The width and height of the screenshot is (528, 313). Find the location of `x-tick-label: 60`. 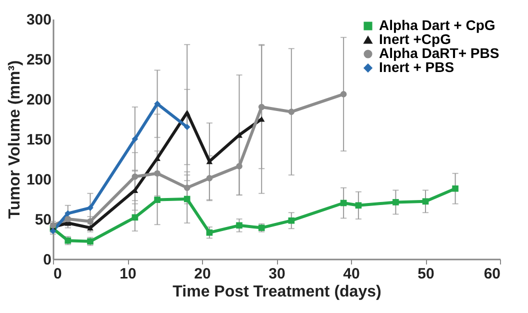

x-tick-label: 60 is located at coordinates (492, 274).